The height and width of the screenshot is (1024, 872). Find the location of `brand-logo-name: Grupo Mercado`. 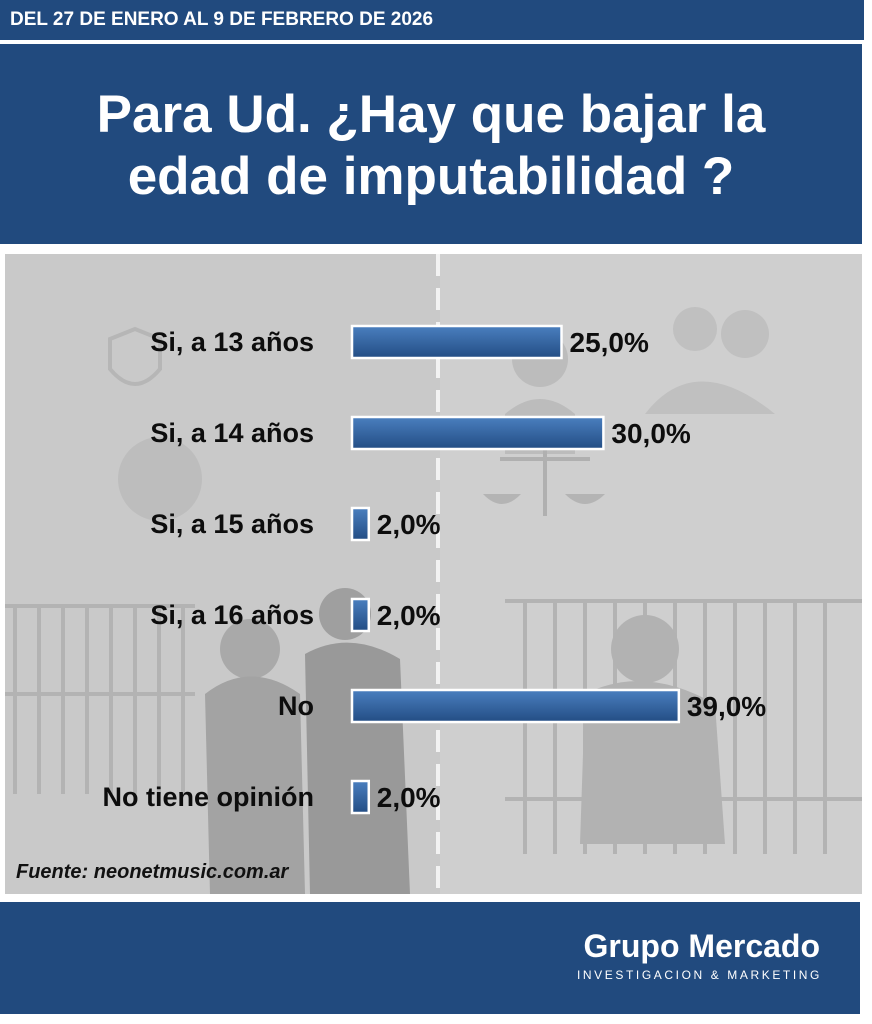

brand-logo-name: Grupo Mercado is located at coordinates (701, 946).